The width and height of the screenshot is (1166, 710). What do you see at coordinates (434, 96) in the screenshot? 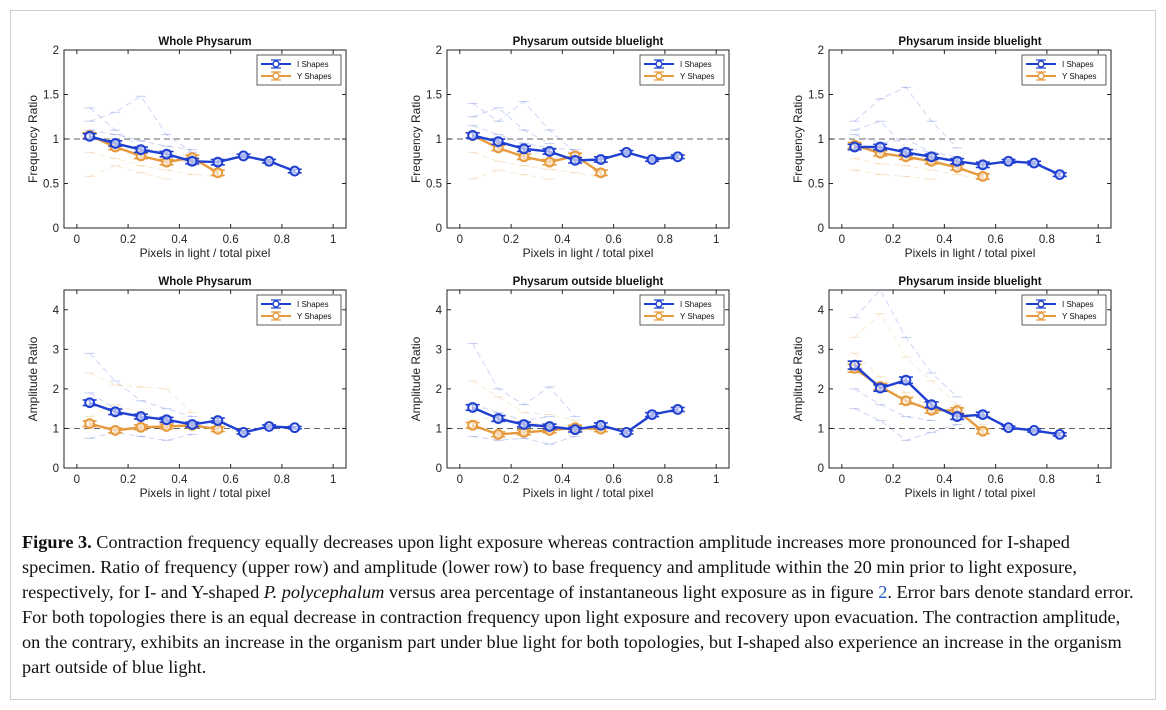
I see `y-tick-label: 1.5` at bounding box center [434, 96].